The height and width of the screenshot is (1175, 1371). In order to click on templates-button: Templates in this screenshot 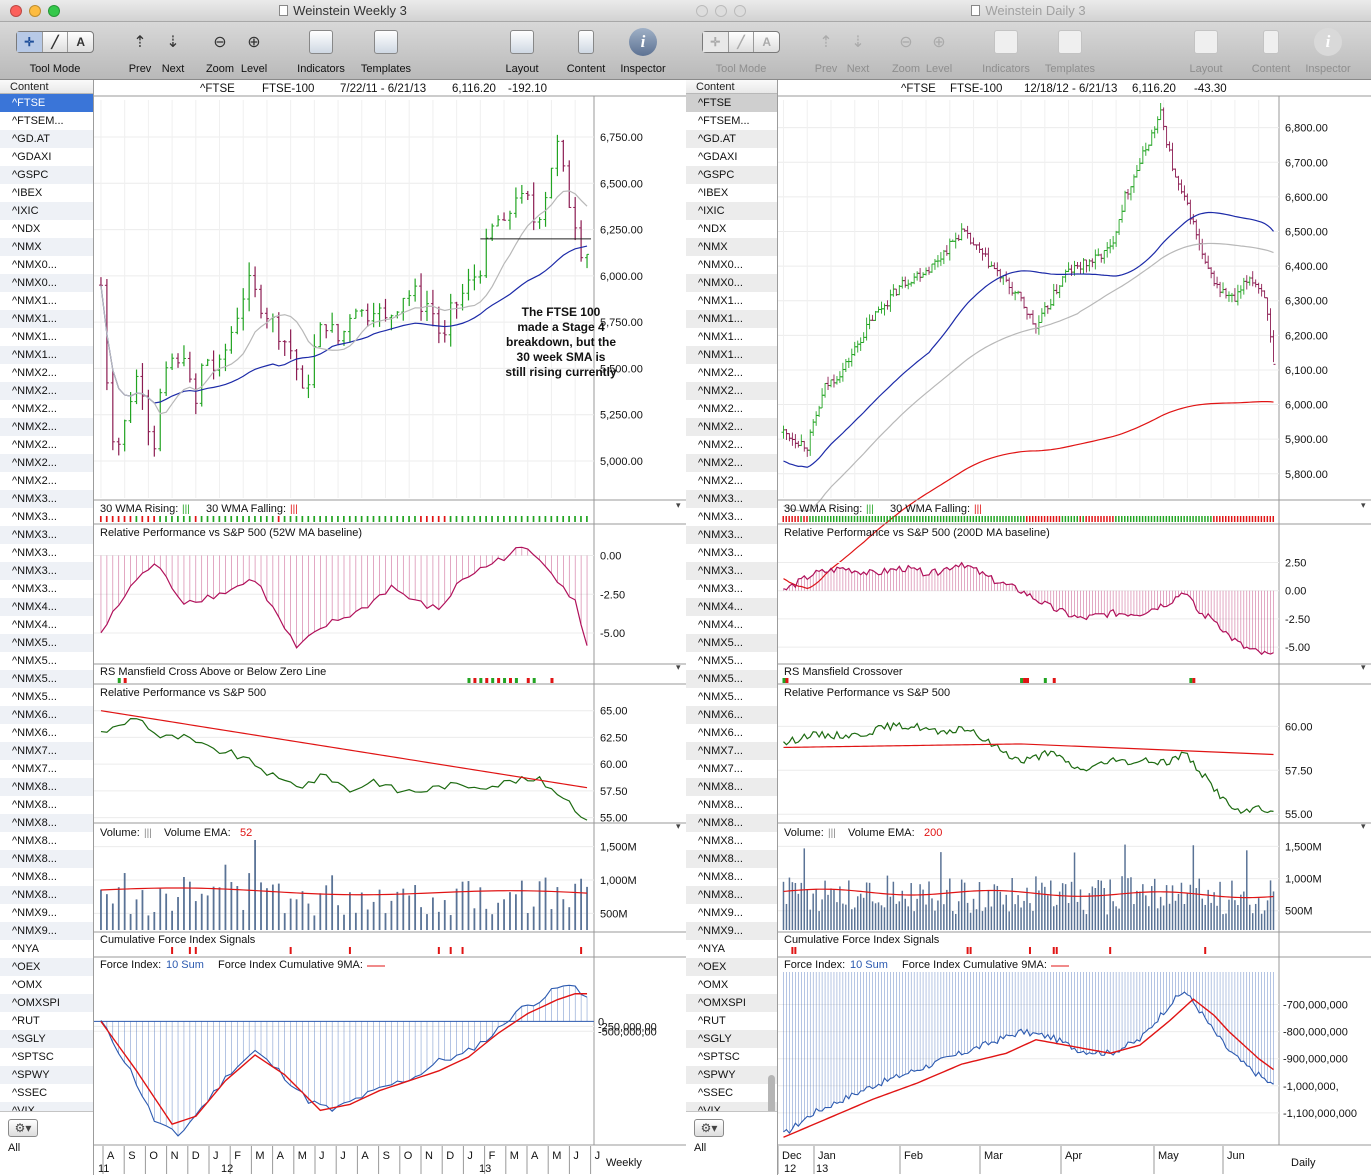, I will do `click(386, 50)`.